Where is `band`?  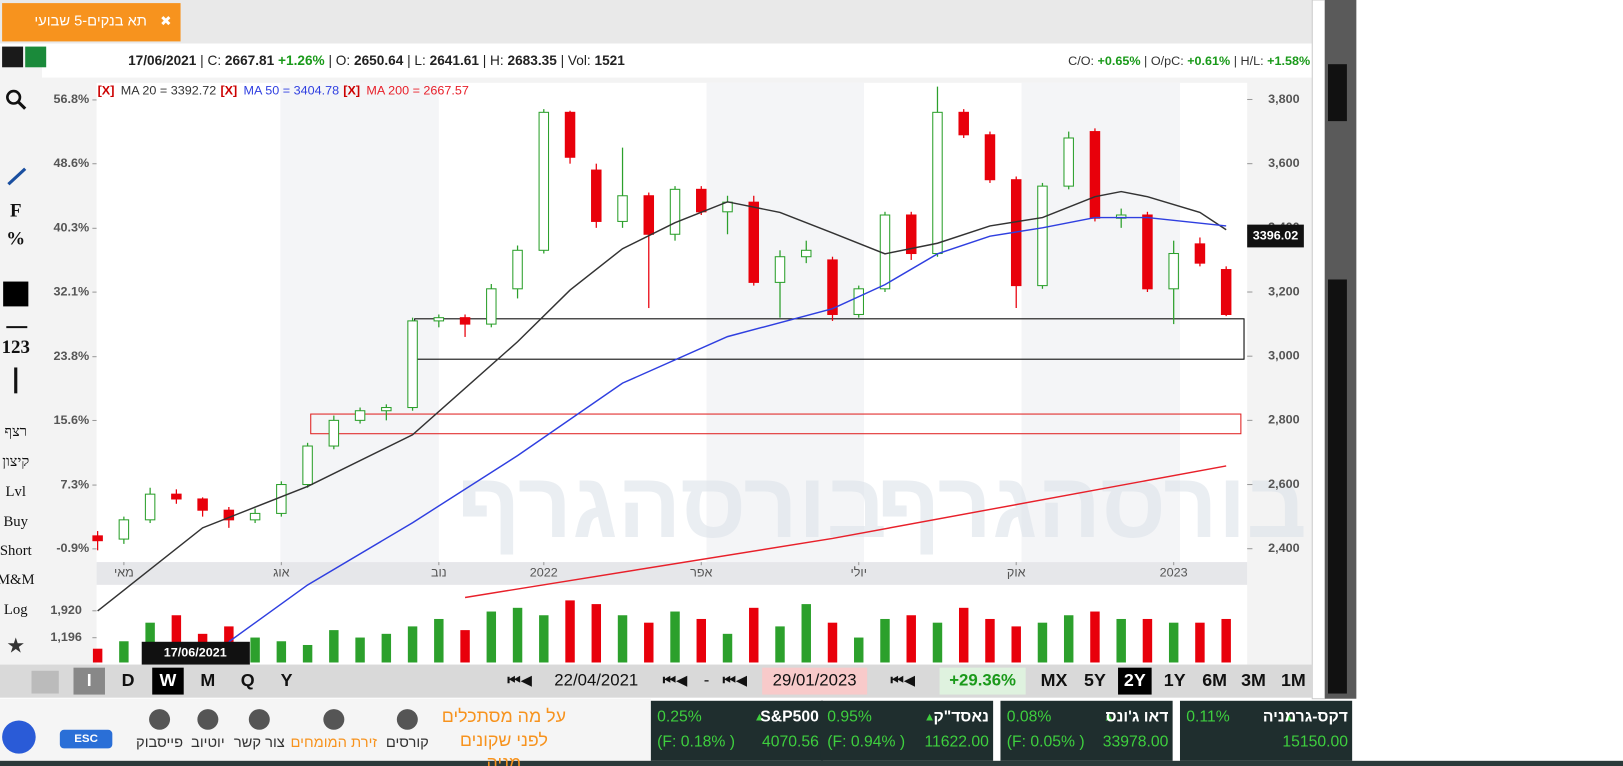
band is located at coordinates (785, 322).